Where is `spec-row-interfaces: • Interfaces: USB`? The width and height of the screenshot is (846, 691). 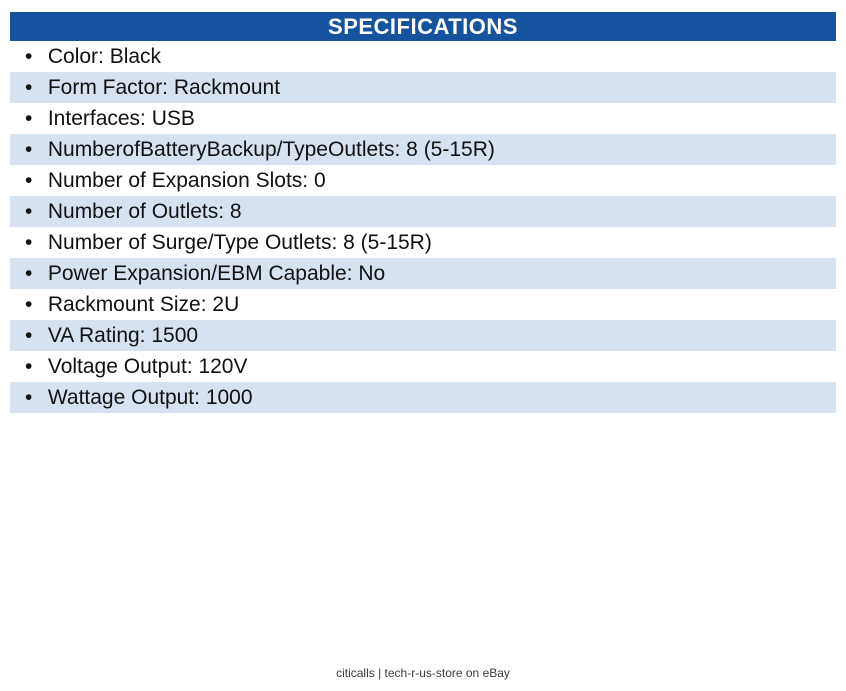 spec-row-interfaces: • Interfaces: USB is located at coordinates (423, 118).